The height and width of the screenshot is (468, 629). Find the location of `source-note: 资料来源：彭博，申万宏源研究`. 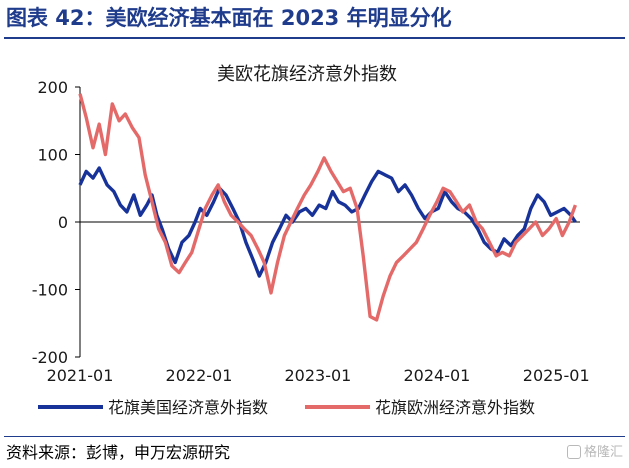

source-note: 资料来源：彭博，申万宏源研究 is located at coordinates (118, 452).